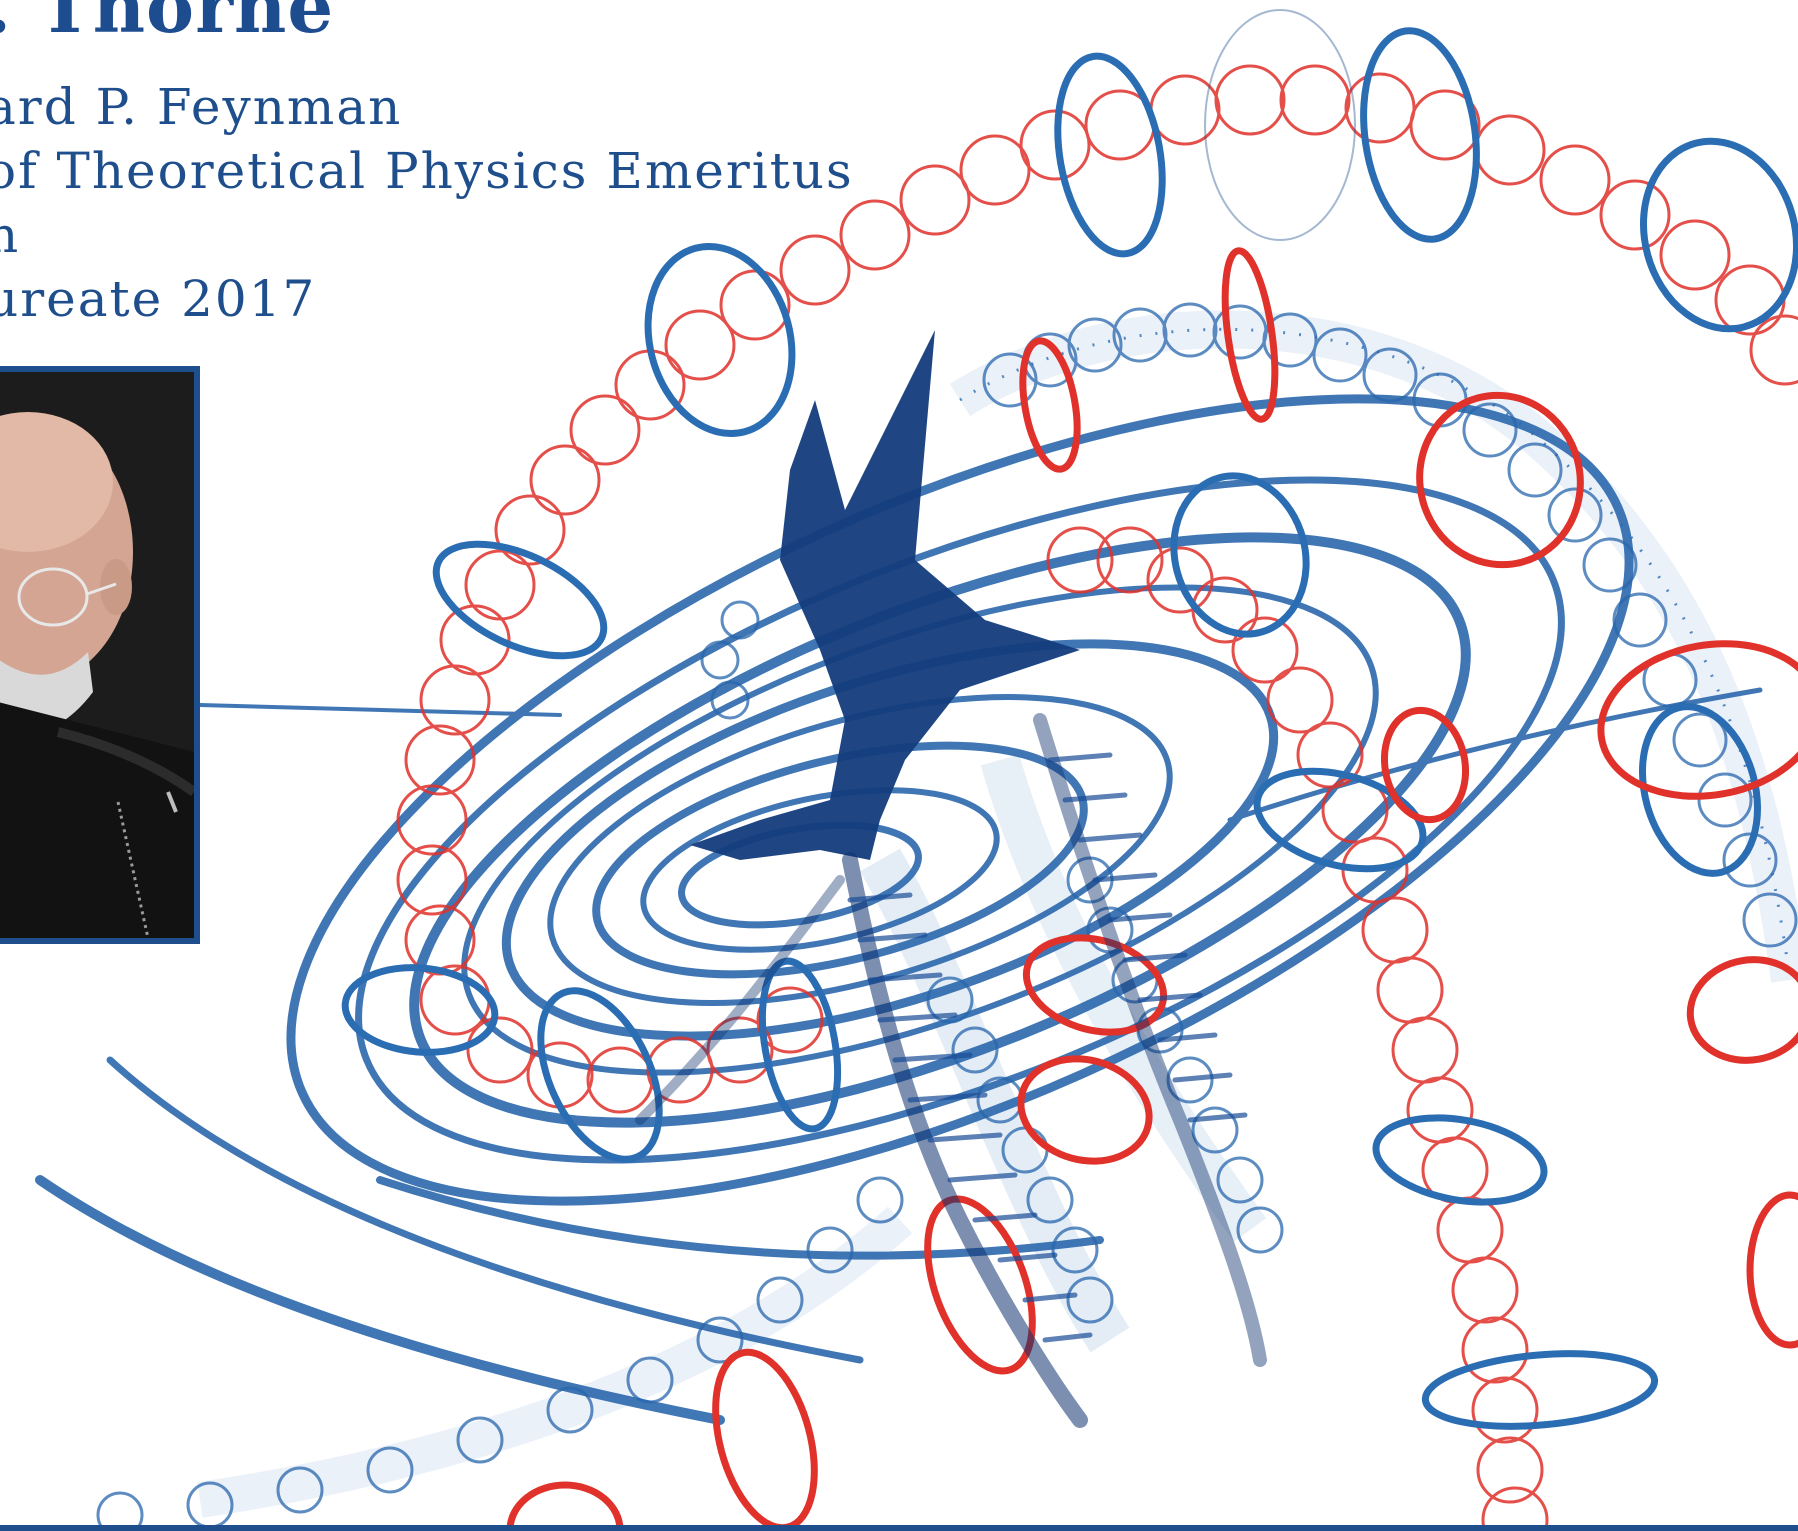 The height and width of the screenshot is (1531, 1798). I want to click on faint-ring, so click(1280, 125).